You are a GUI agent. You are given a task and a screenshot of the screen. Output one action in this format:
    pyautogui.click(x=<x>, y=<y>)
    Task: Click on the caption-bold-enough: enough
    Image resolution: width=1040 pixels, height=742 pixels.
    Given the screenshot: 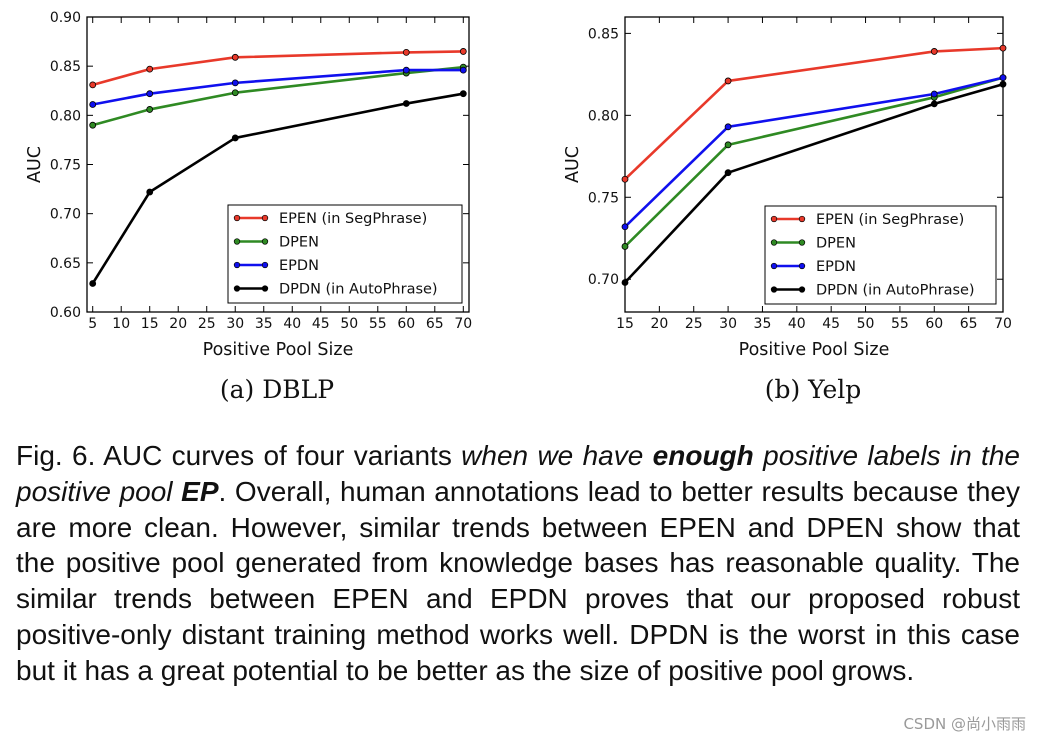 What is the action you would take?
    pyautogui.click(x=703, y=455)
    